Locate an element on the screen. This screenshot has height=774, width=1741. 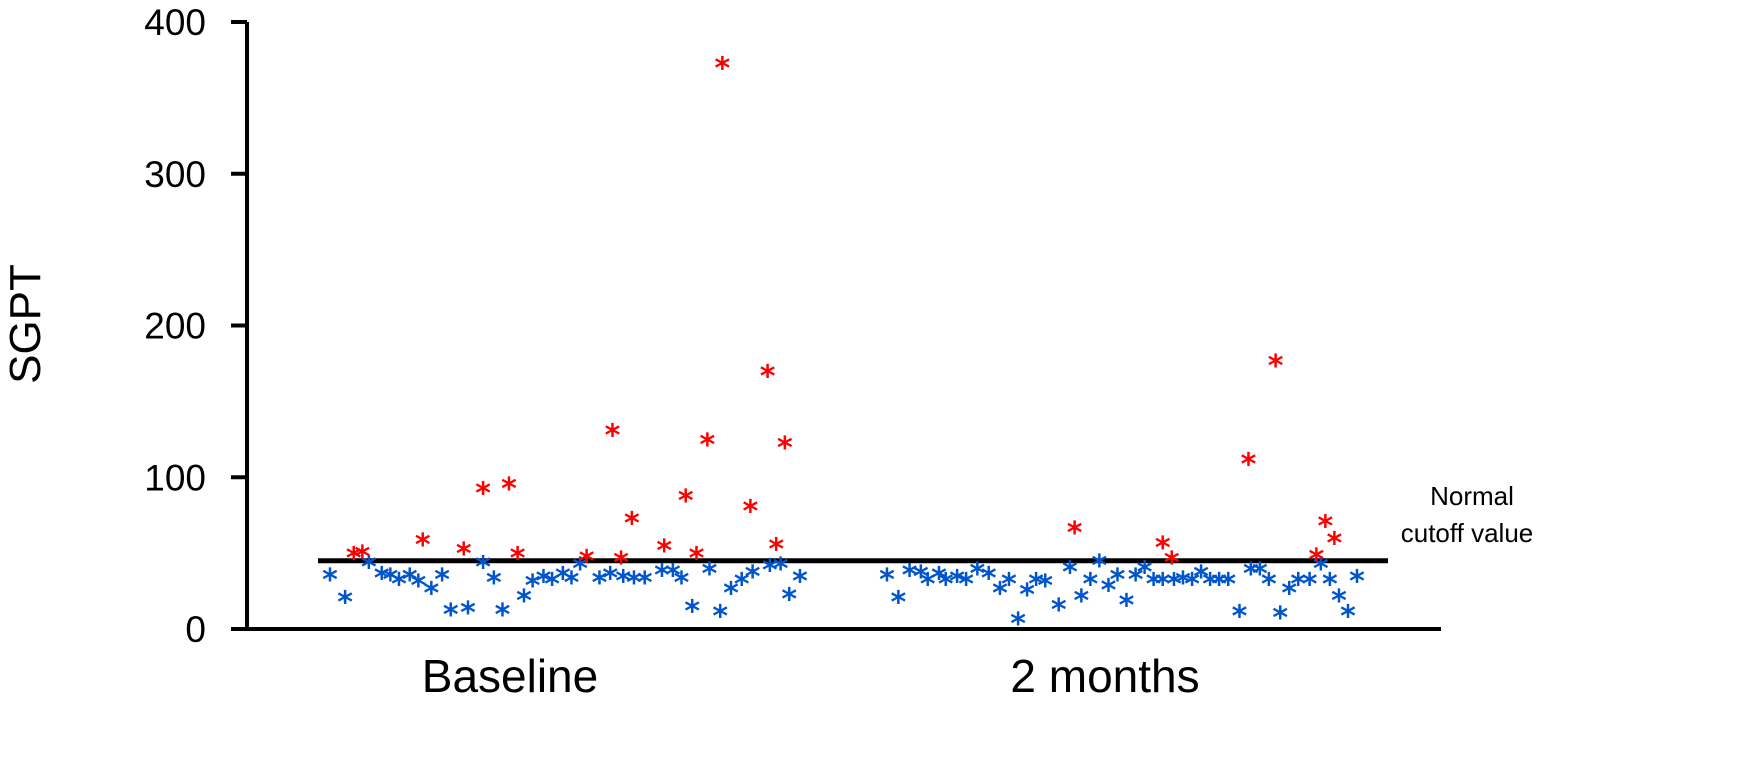
group-label-baseline: Baseline is located at coordinates (510, 676).